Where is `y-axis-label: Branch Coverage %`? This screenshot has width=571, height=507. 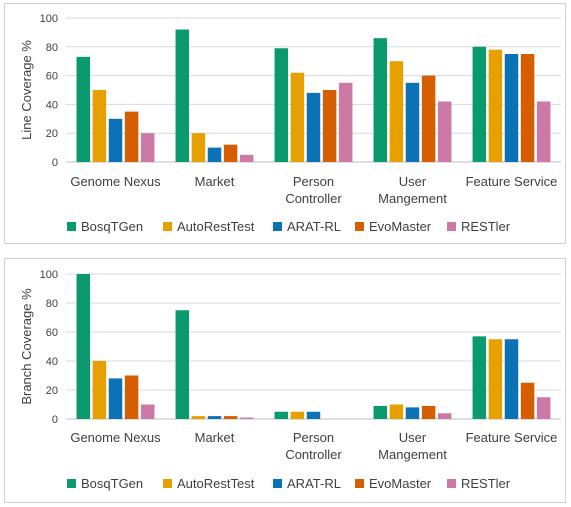
y-axis-label: Branch Coverage % is located at coordinates (26, 346).